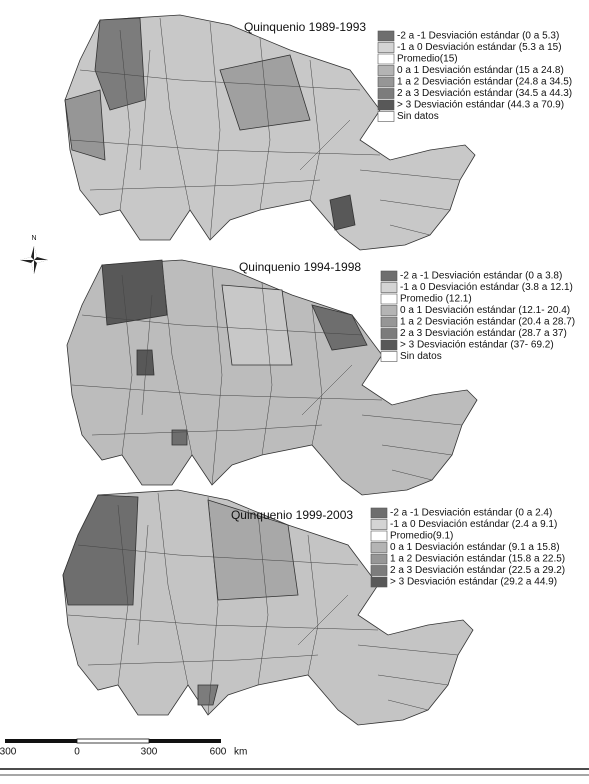 Image resolution: width=589 pixels, height=784 pixels. What do you see at coordinates (473, 582) in the screenshot?
I see `legend-label: > 3 Desviación estándar (29.2 a 44.9)` at bounding box center [473, 582].